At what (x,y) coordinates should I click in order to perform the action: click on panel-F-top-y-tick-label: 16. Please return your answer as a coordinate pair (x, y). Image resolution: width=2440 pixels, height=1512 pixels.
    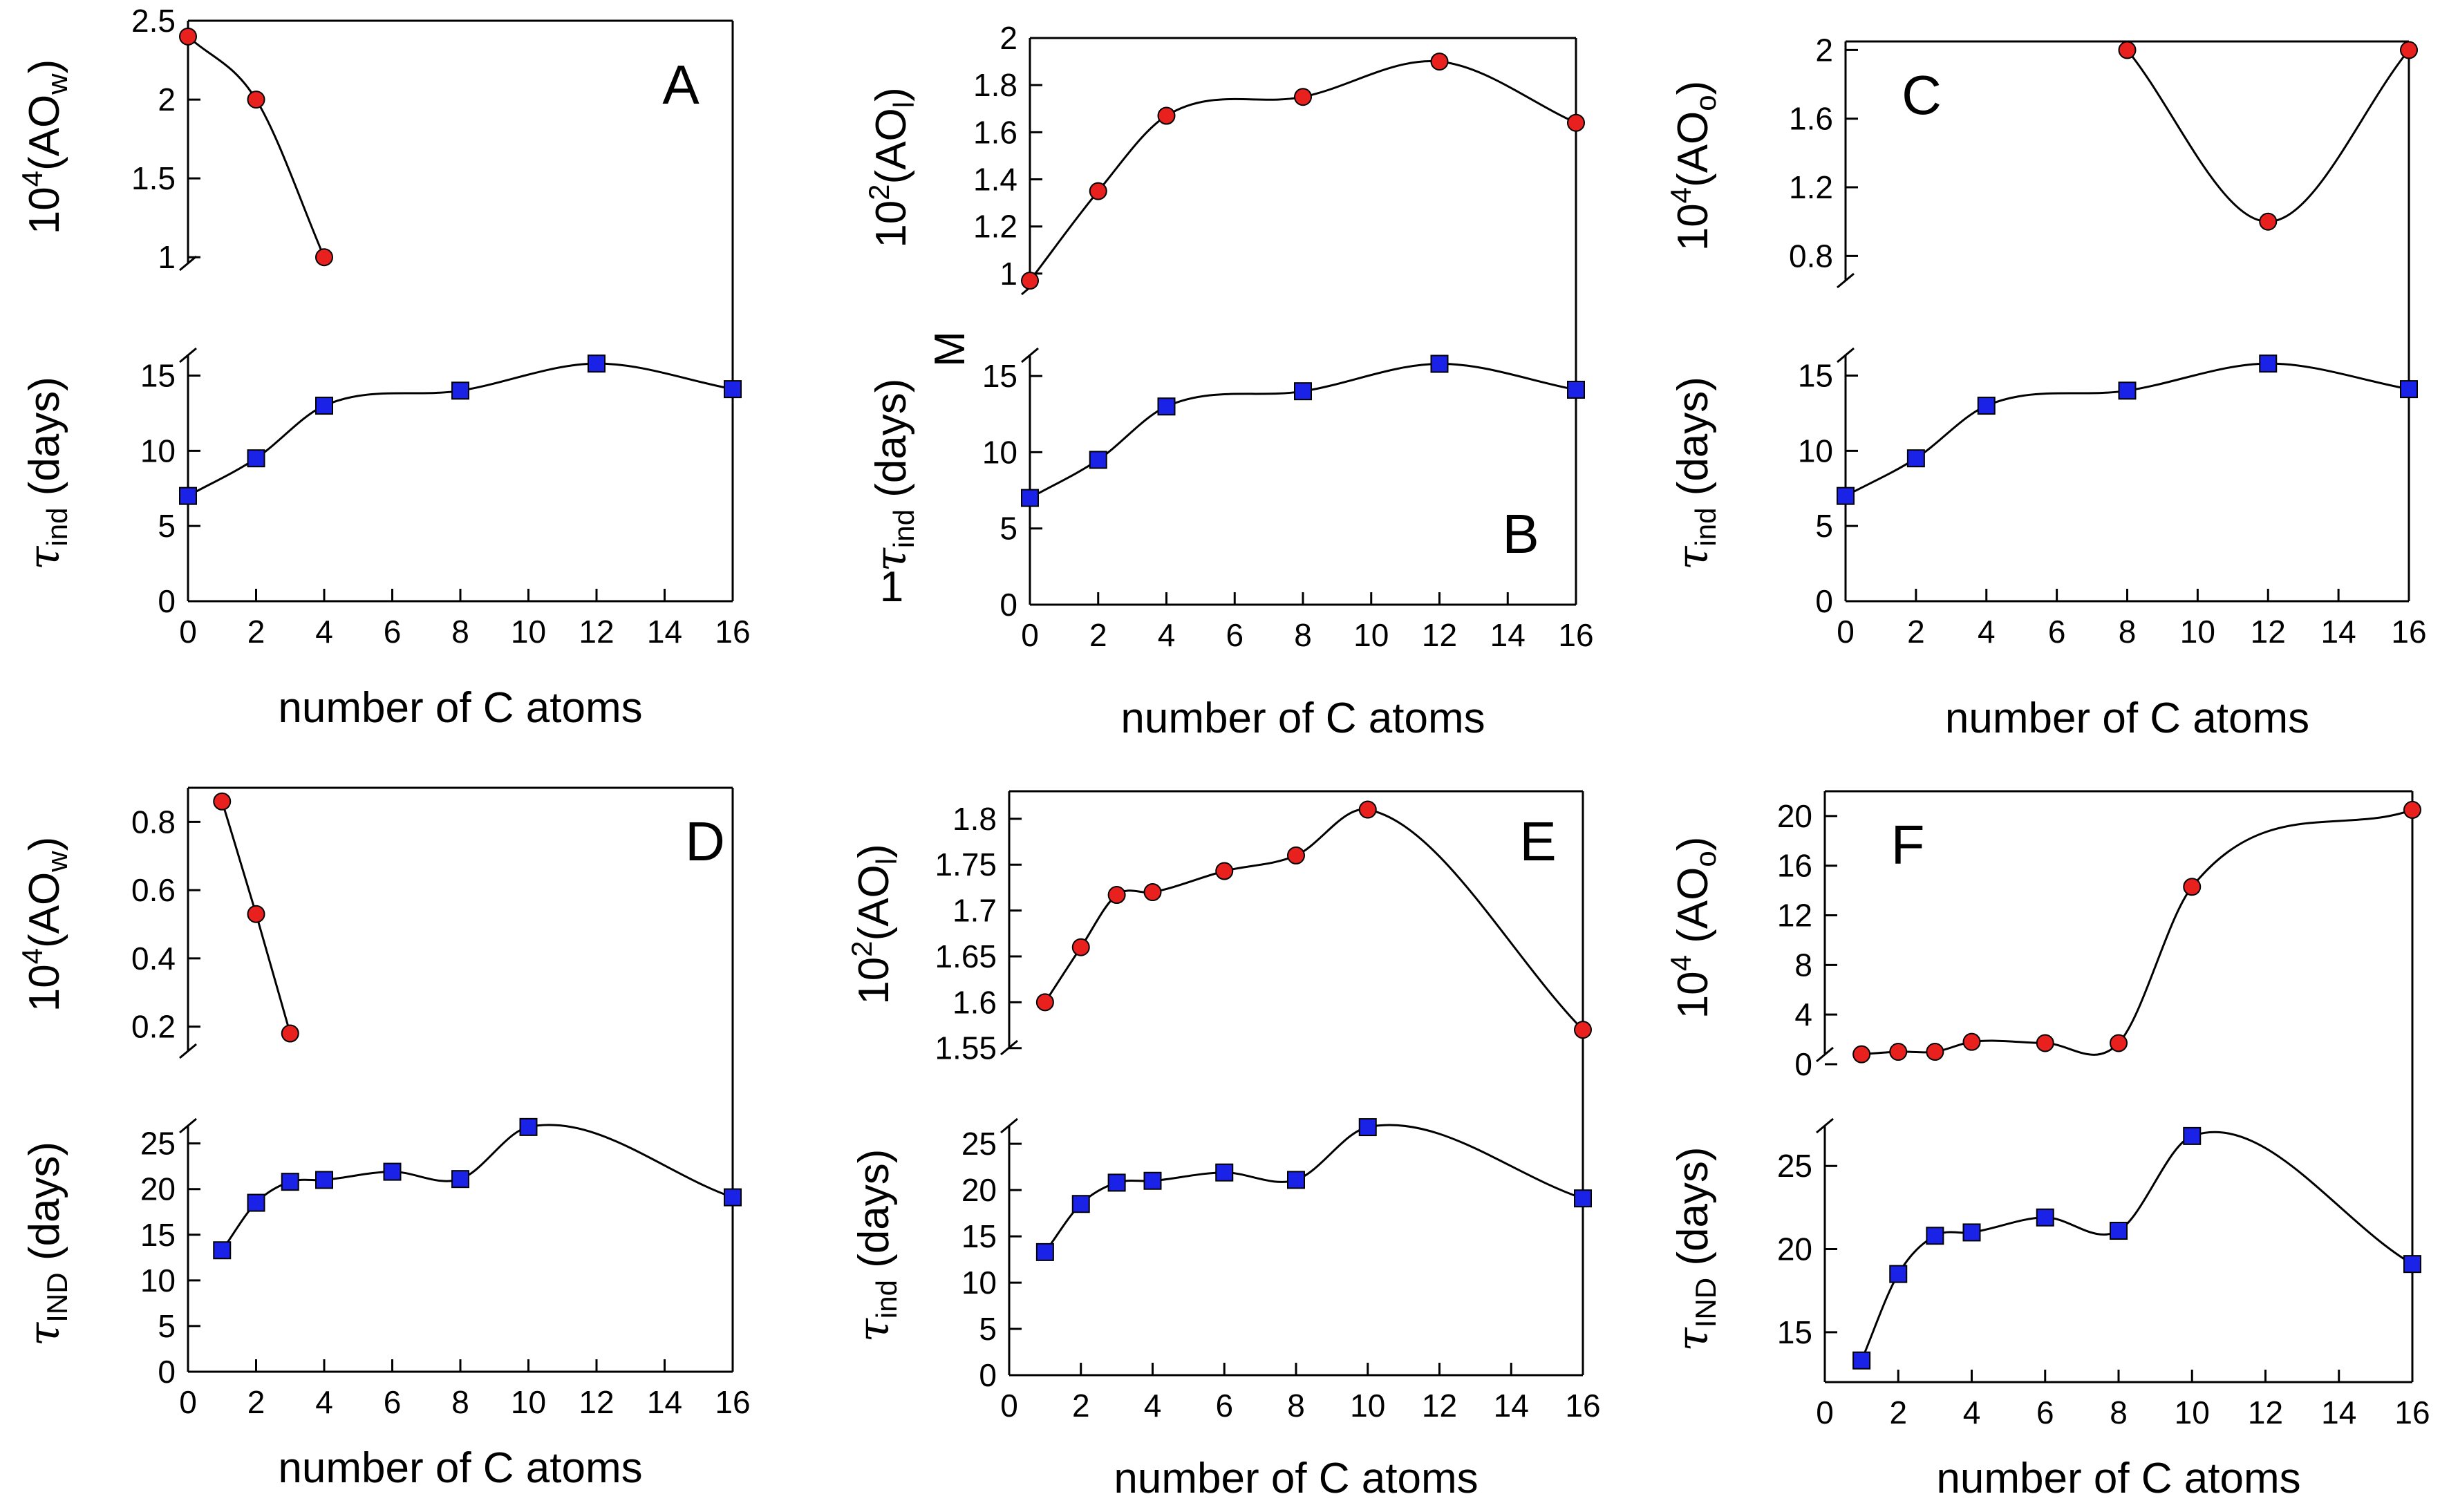
    Looking at the image, I should click on (1794, 866).